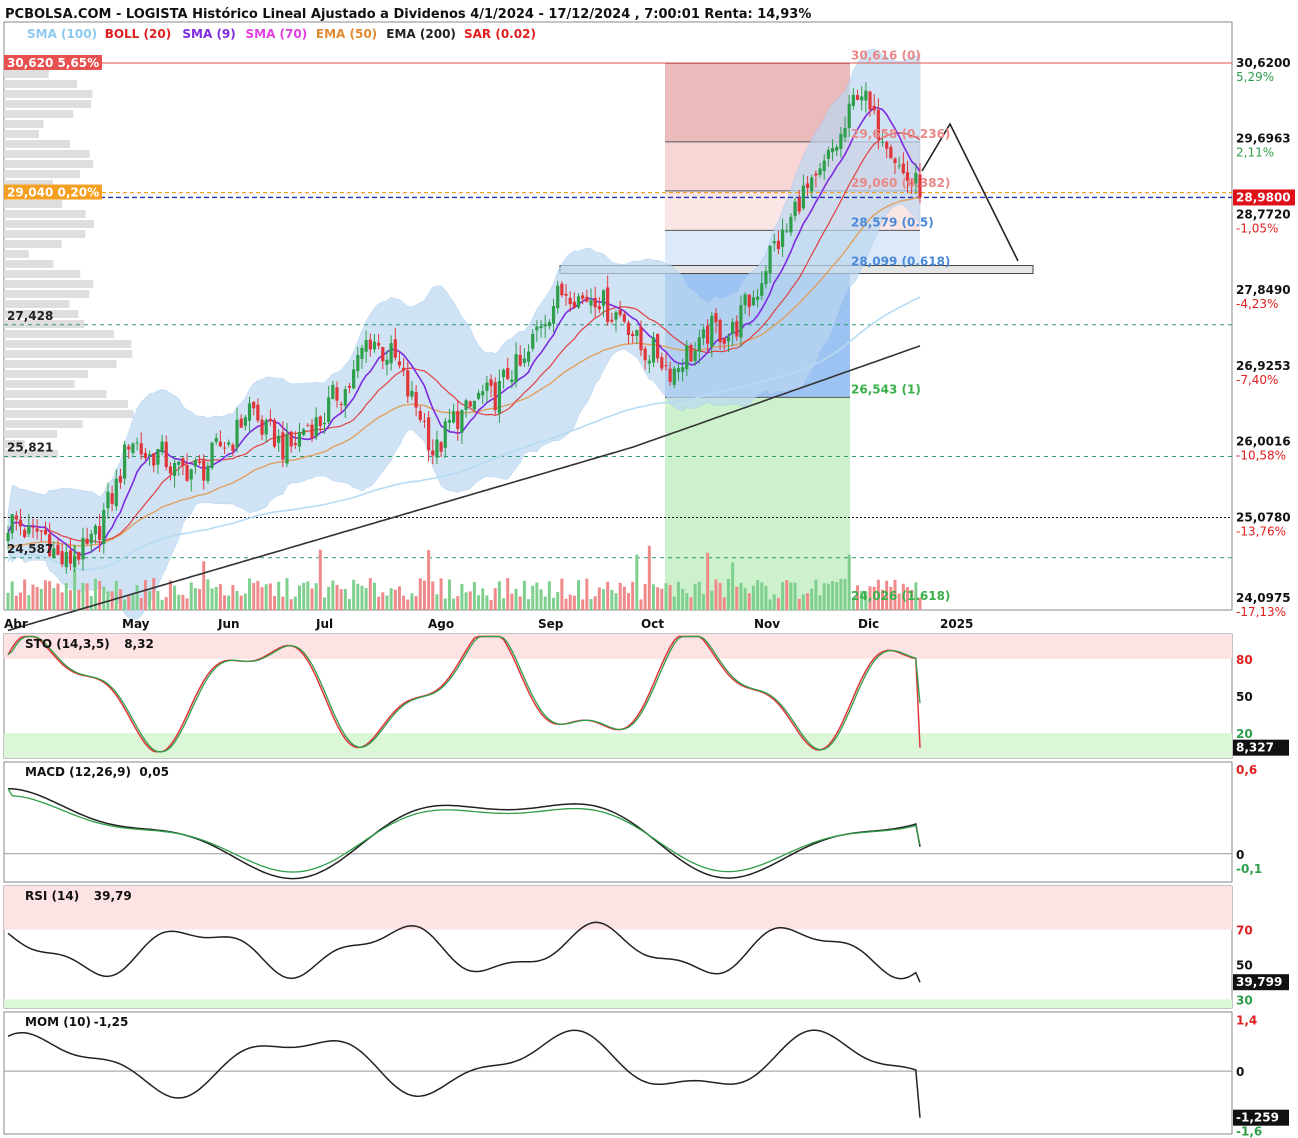 The width and height of the screenshot is (1298, 1138). I want to click on rsi-line, so click(464, 952).